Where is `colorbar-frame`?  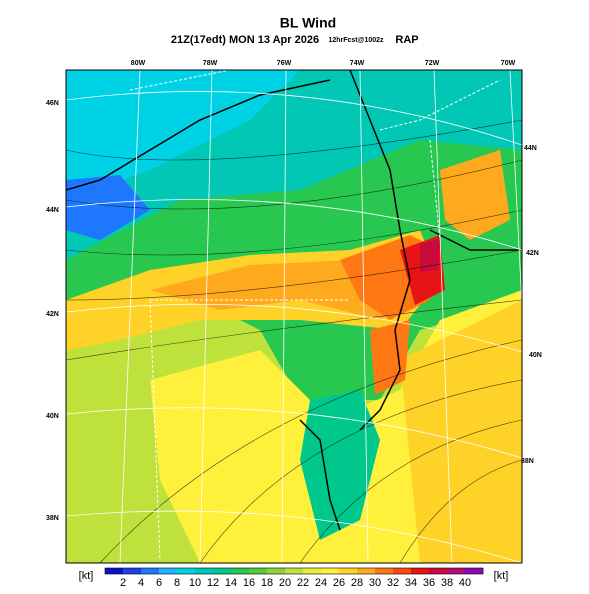
colorbar-frame is located at coordinates (294, 571).